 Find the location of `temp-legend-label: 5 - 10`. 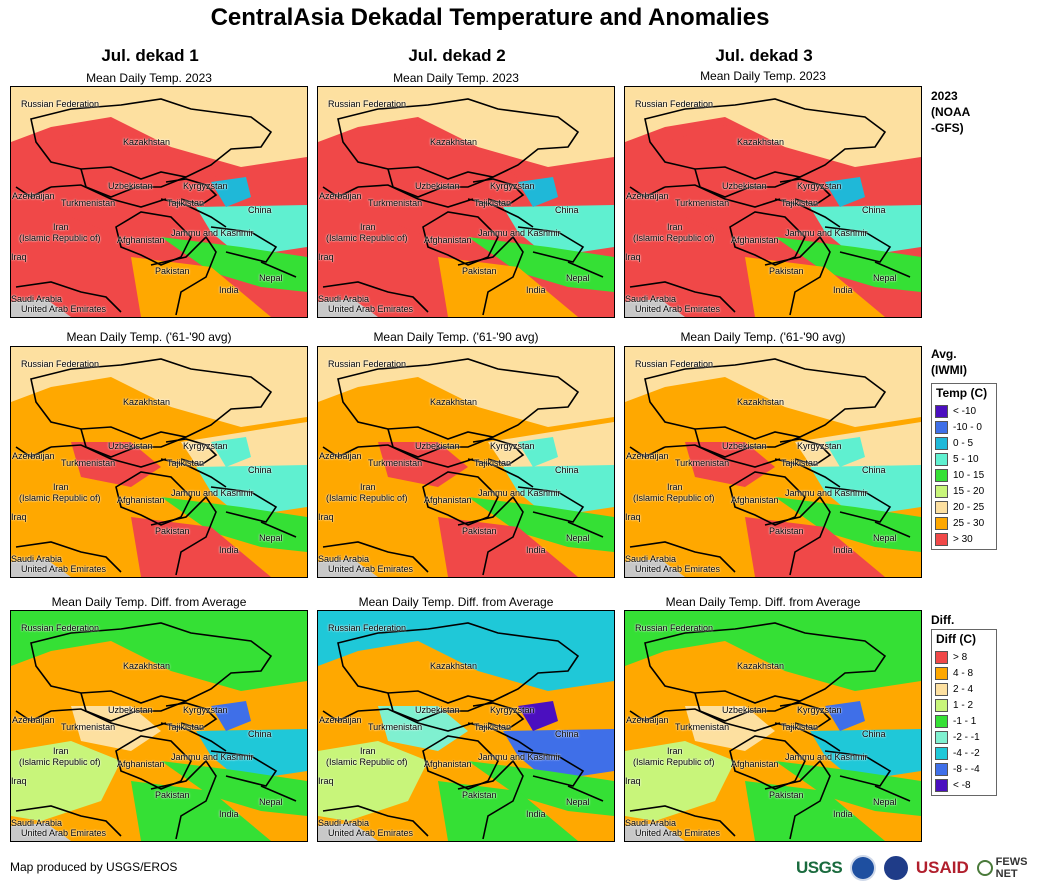

temp-legend-label: 5 - 10 is located at coordinates (966, 459).